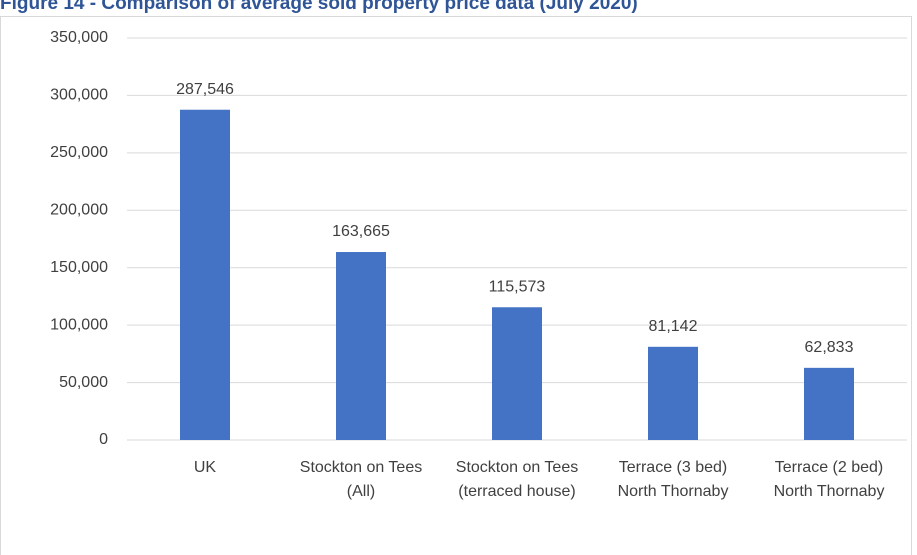 The image size is (917, 555). I want to click on x-tick-label: Stockton on Tees (terraced house), so click(517, 479).